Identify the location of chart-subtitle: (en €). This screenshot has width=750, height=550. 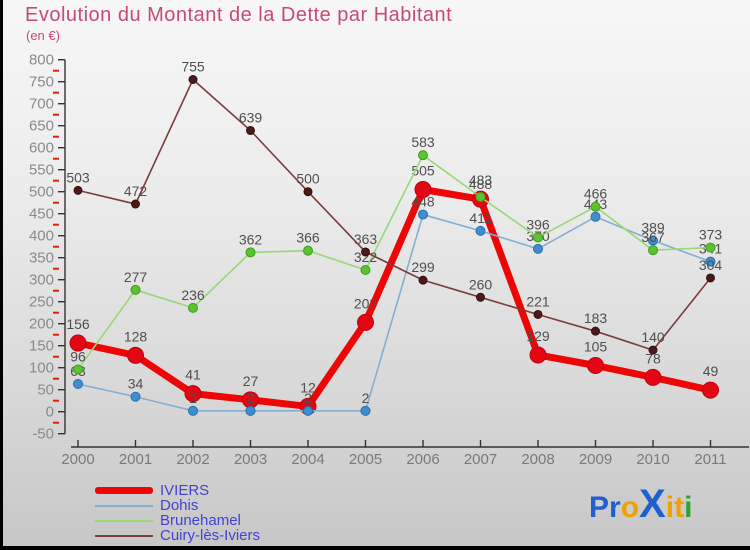
(43, 35).